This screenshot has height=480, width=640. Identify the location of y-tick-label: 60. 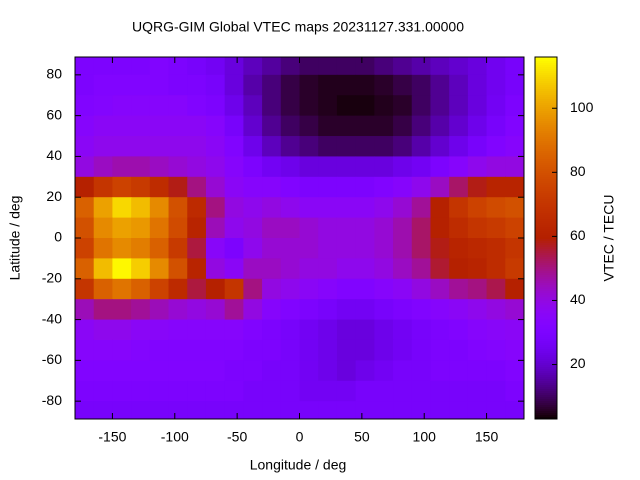
(54, 114).